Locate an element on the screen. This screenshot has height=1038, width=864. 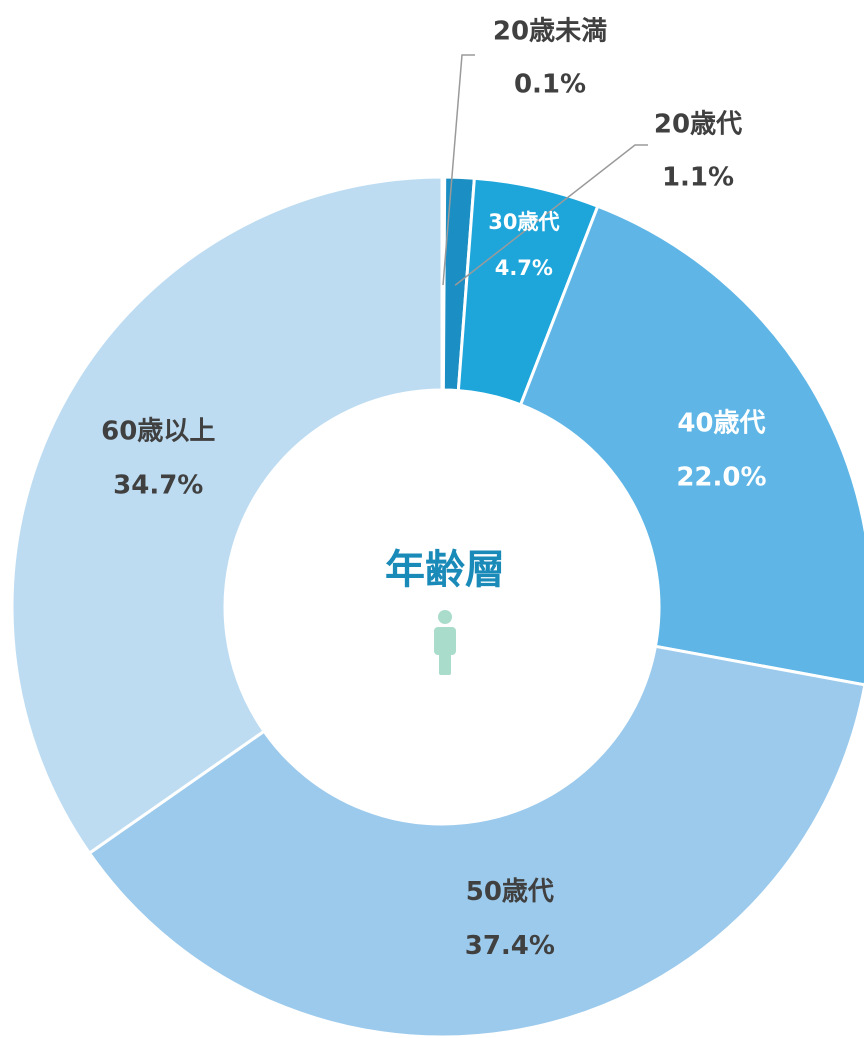
person-icon is located at coordinates (445, 642).